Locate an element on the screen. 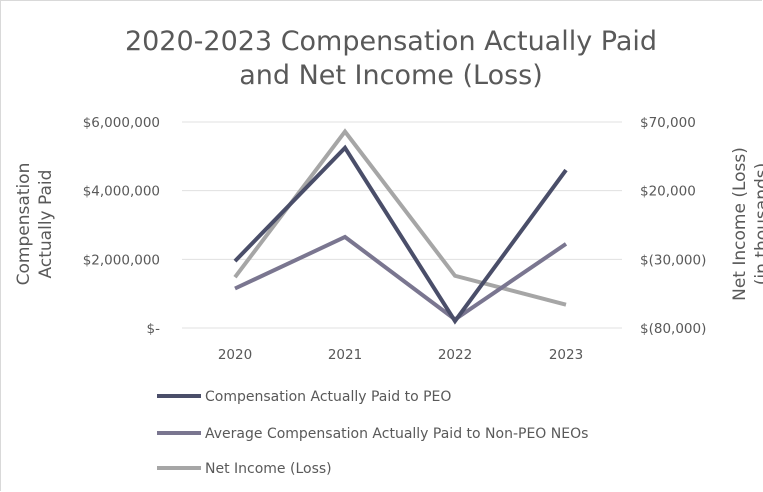 This screenshot has width=763, height=492. right-axis-title-line-1: Net Income (Loss) is located at coordinates (740, 224).